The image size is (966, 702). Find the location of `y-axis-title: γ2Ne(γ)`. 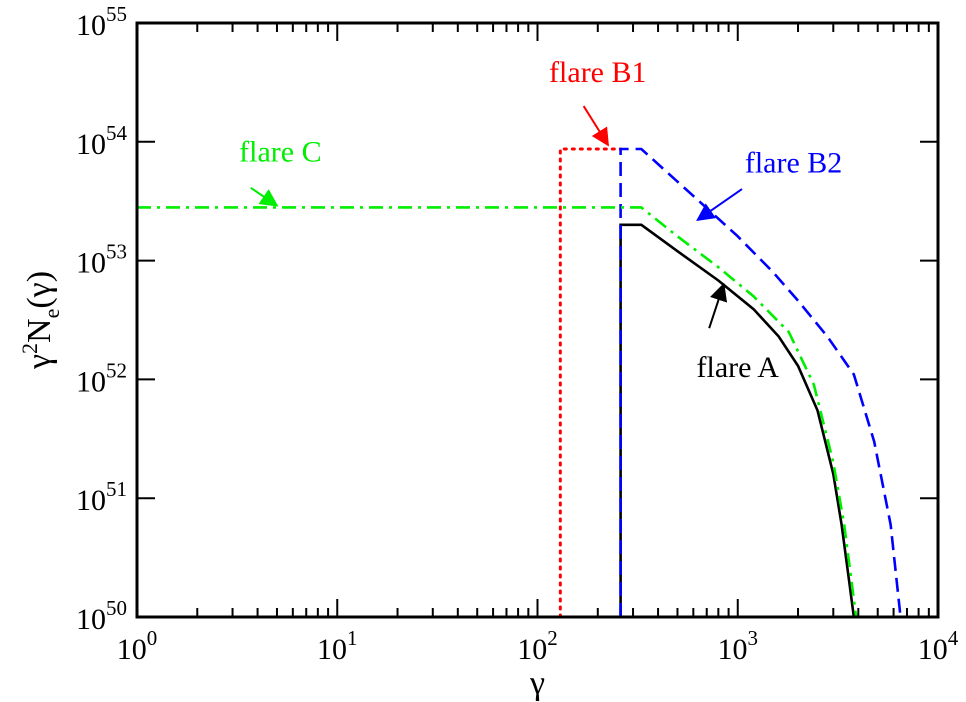

y-axis-title: γ2Ne(γ) is located at coordinates (40, 320).